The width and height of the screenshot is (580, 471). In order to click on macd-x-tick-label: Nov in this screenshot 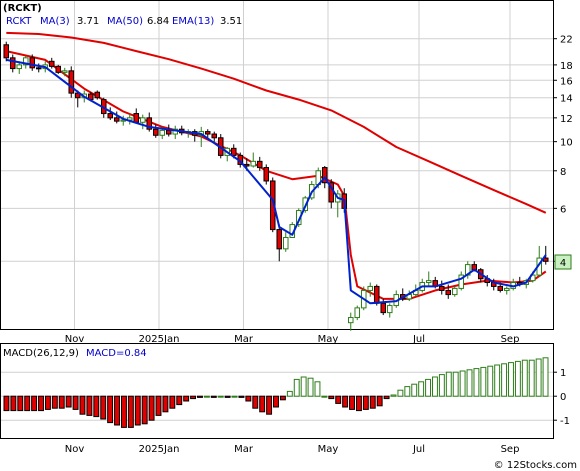, I will do `click(75, 449)`.